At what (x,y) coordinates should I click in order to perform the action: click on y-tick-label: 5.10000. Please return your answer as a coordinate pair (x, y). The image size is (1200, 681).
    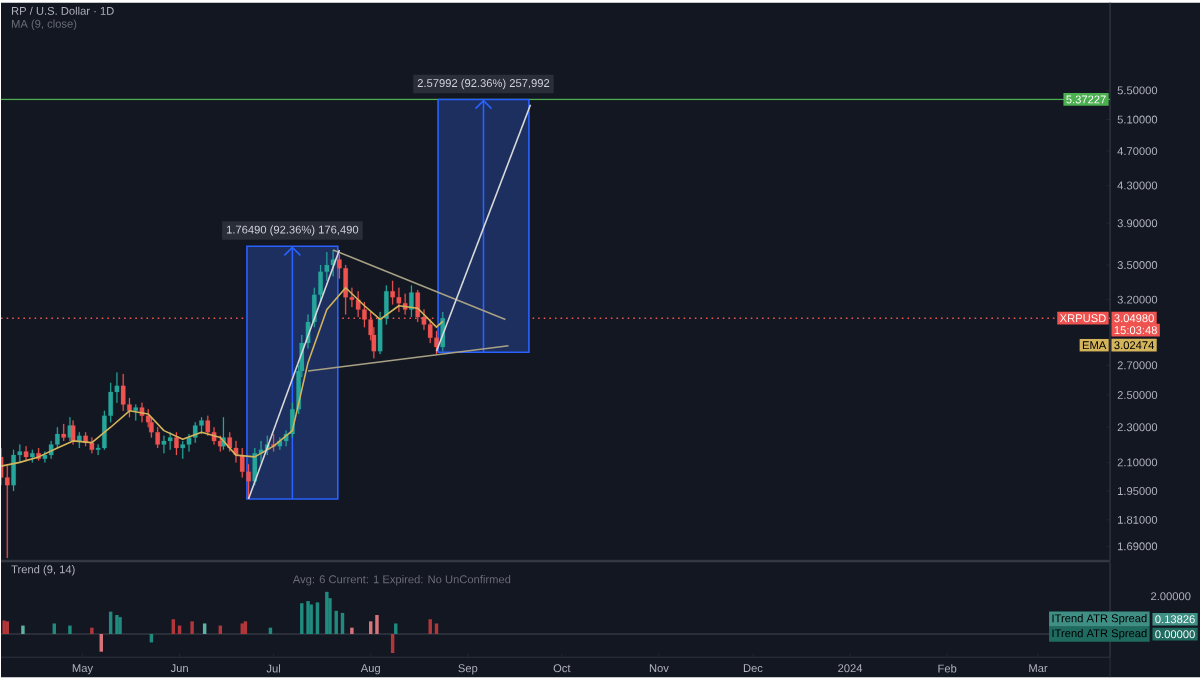
    Looking at the image, I should click on (1137, 119).